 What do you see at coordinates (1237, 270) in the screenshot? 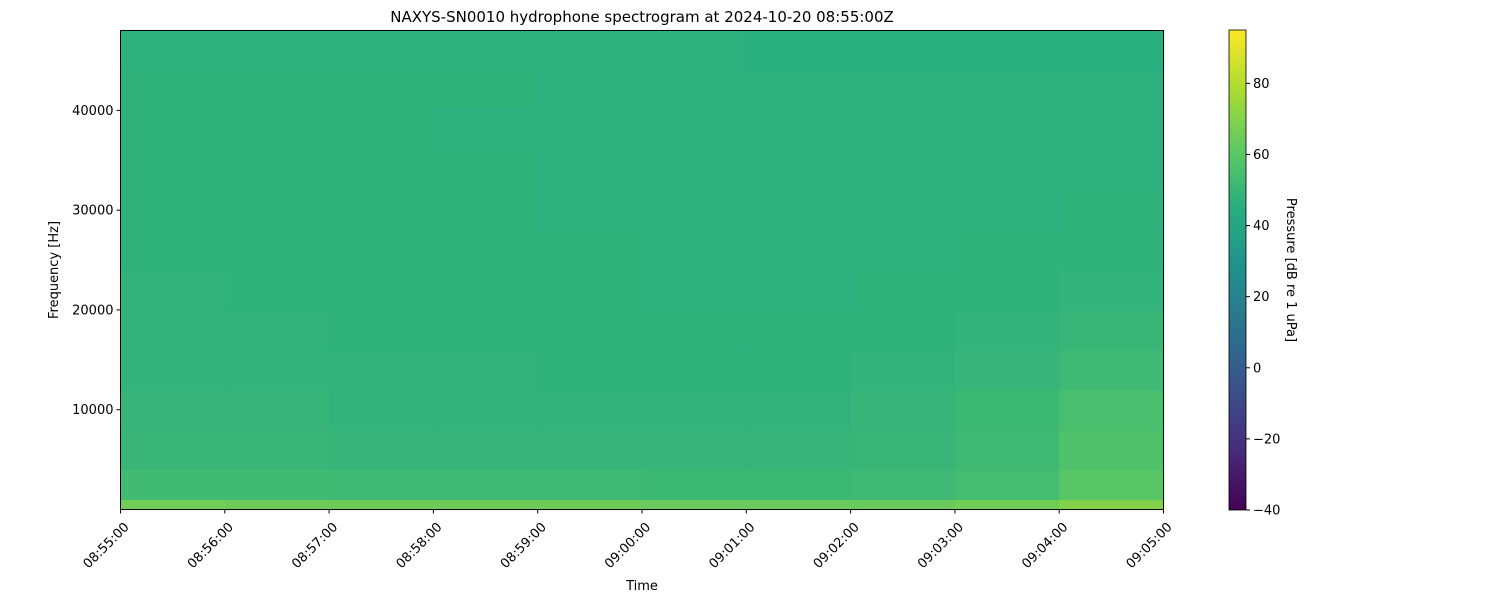
I see `colorbar` at bounding box center [1237, 270].